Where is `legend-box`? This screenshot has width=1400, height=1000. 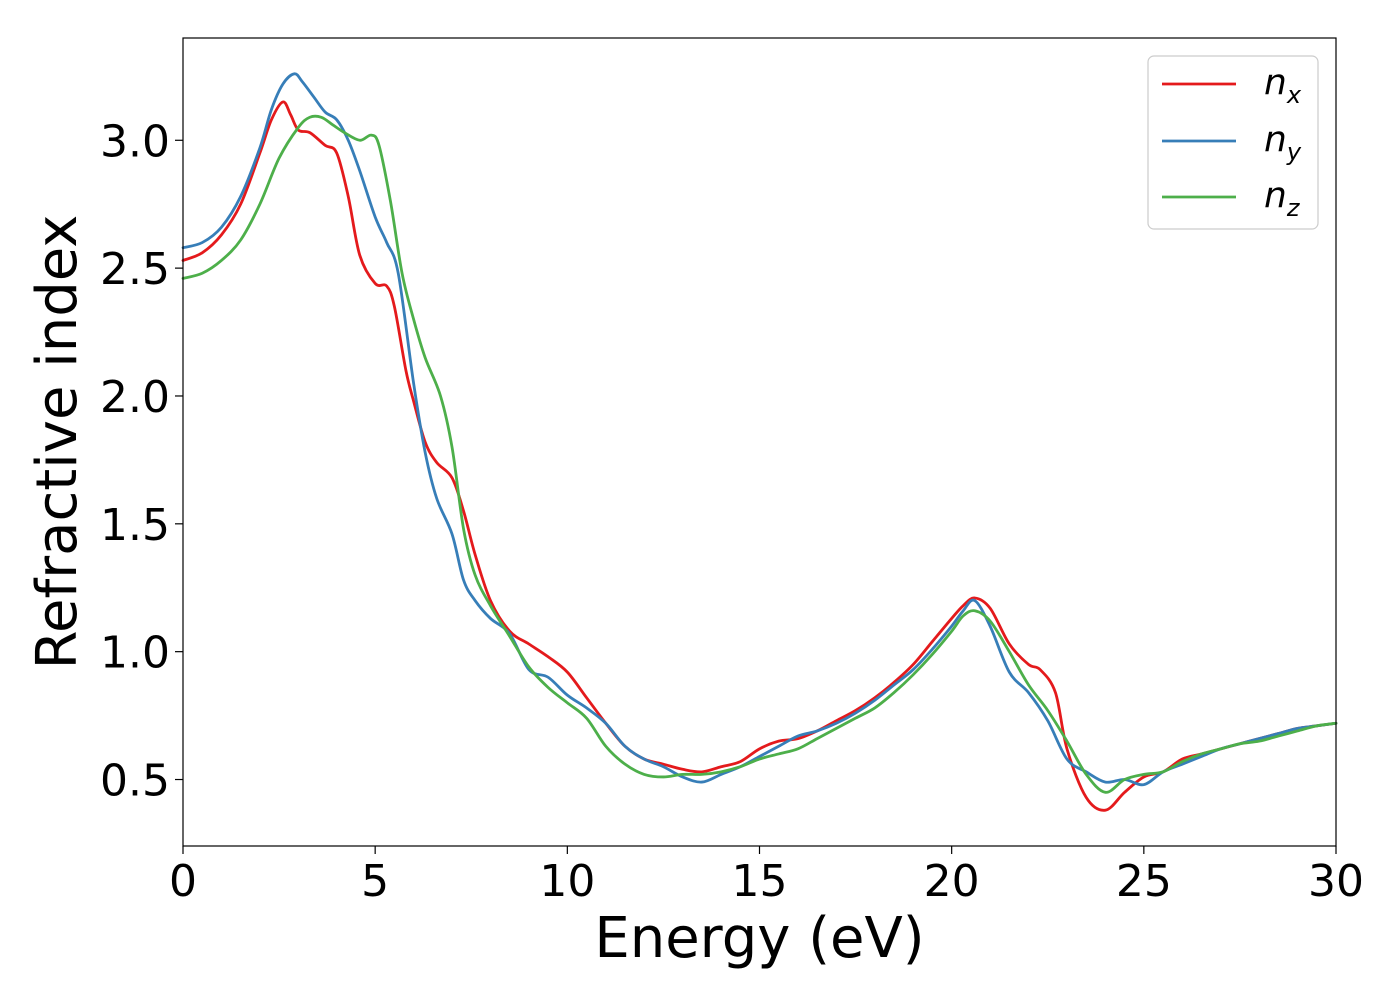 legend-box is located at coordinates (1233, 142).